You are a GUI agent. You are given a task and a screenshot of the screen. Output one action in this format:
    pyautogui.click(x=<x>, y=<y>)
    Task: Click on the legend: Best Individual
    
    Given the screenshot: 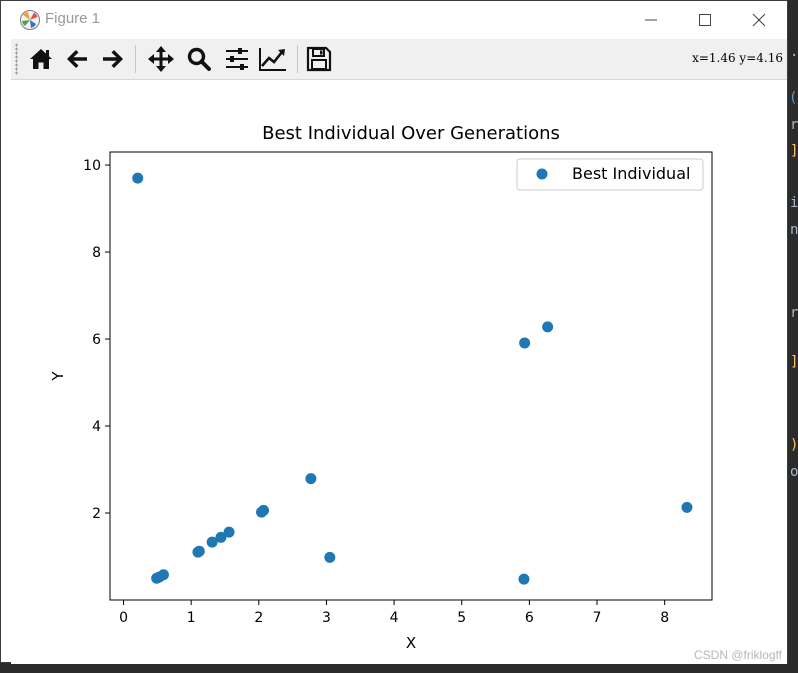 What is the action you would take?
    pyautogui.click(x=610, y=174)
    